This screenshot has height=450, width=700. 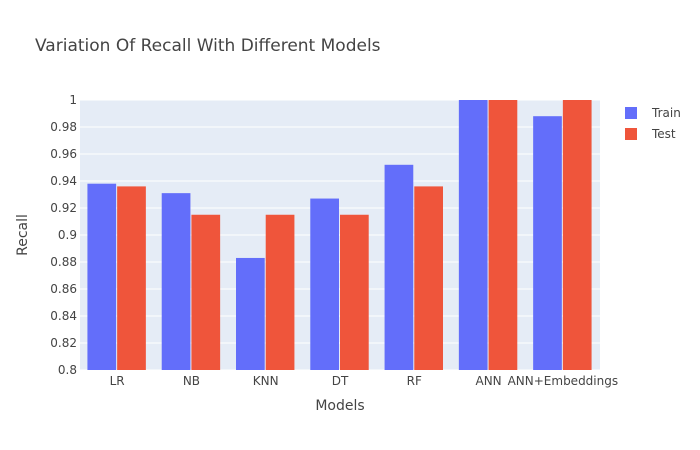 What do you see at coordinates (67, 235) in the screenshot?
I see `y-tick-label: 0.9` at bounding box center [67, 235].